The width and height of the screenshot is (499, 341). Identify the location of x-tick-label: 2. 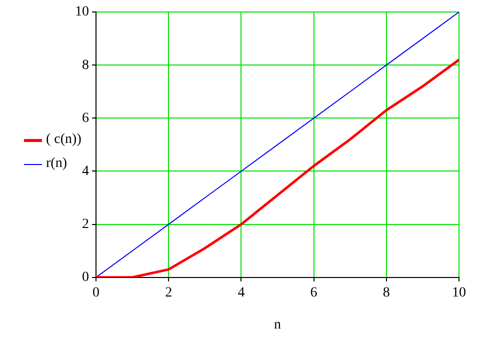
(168, 292).